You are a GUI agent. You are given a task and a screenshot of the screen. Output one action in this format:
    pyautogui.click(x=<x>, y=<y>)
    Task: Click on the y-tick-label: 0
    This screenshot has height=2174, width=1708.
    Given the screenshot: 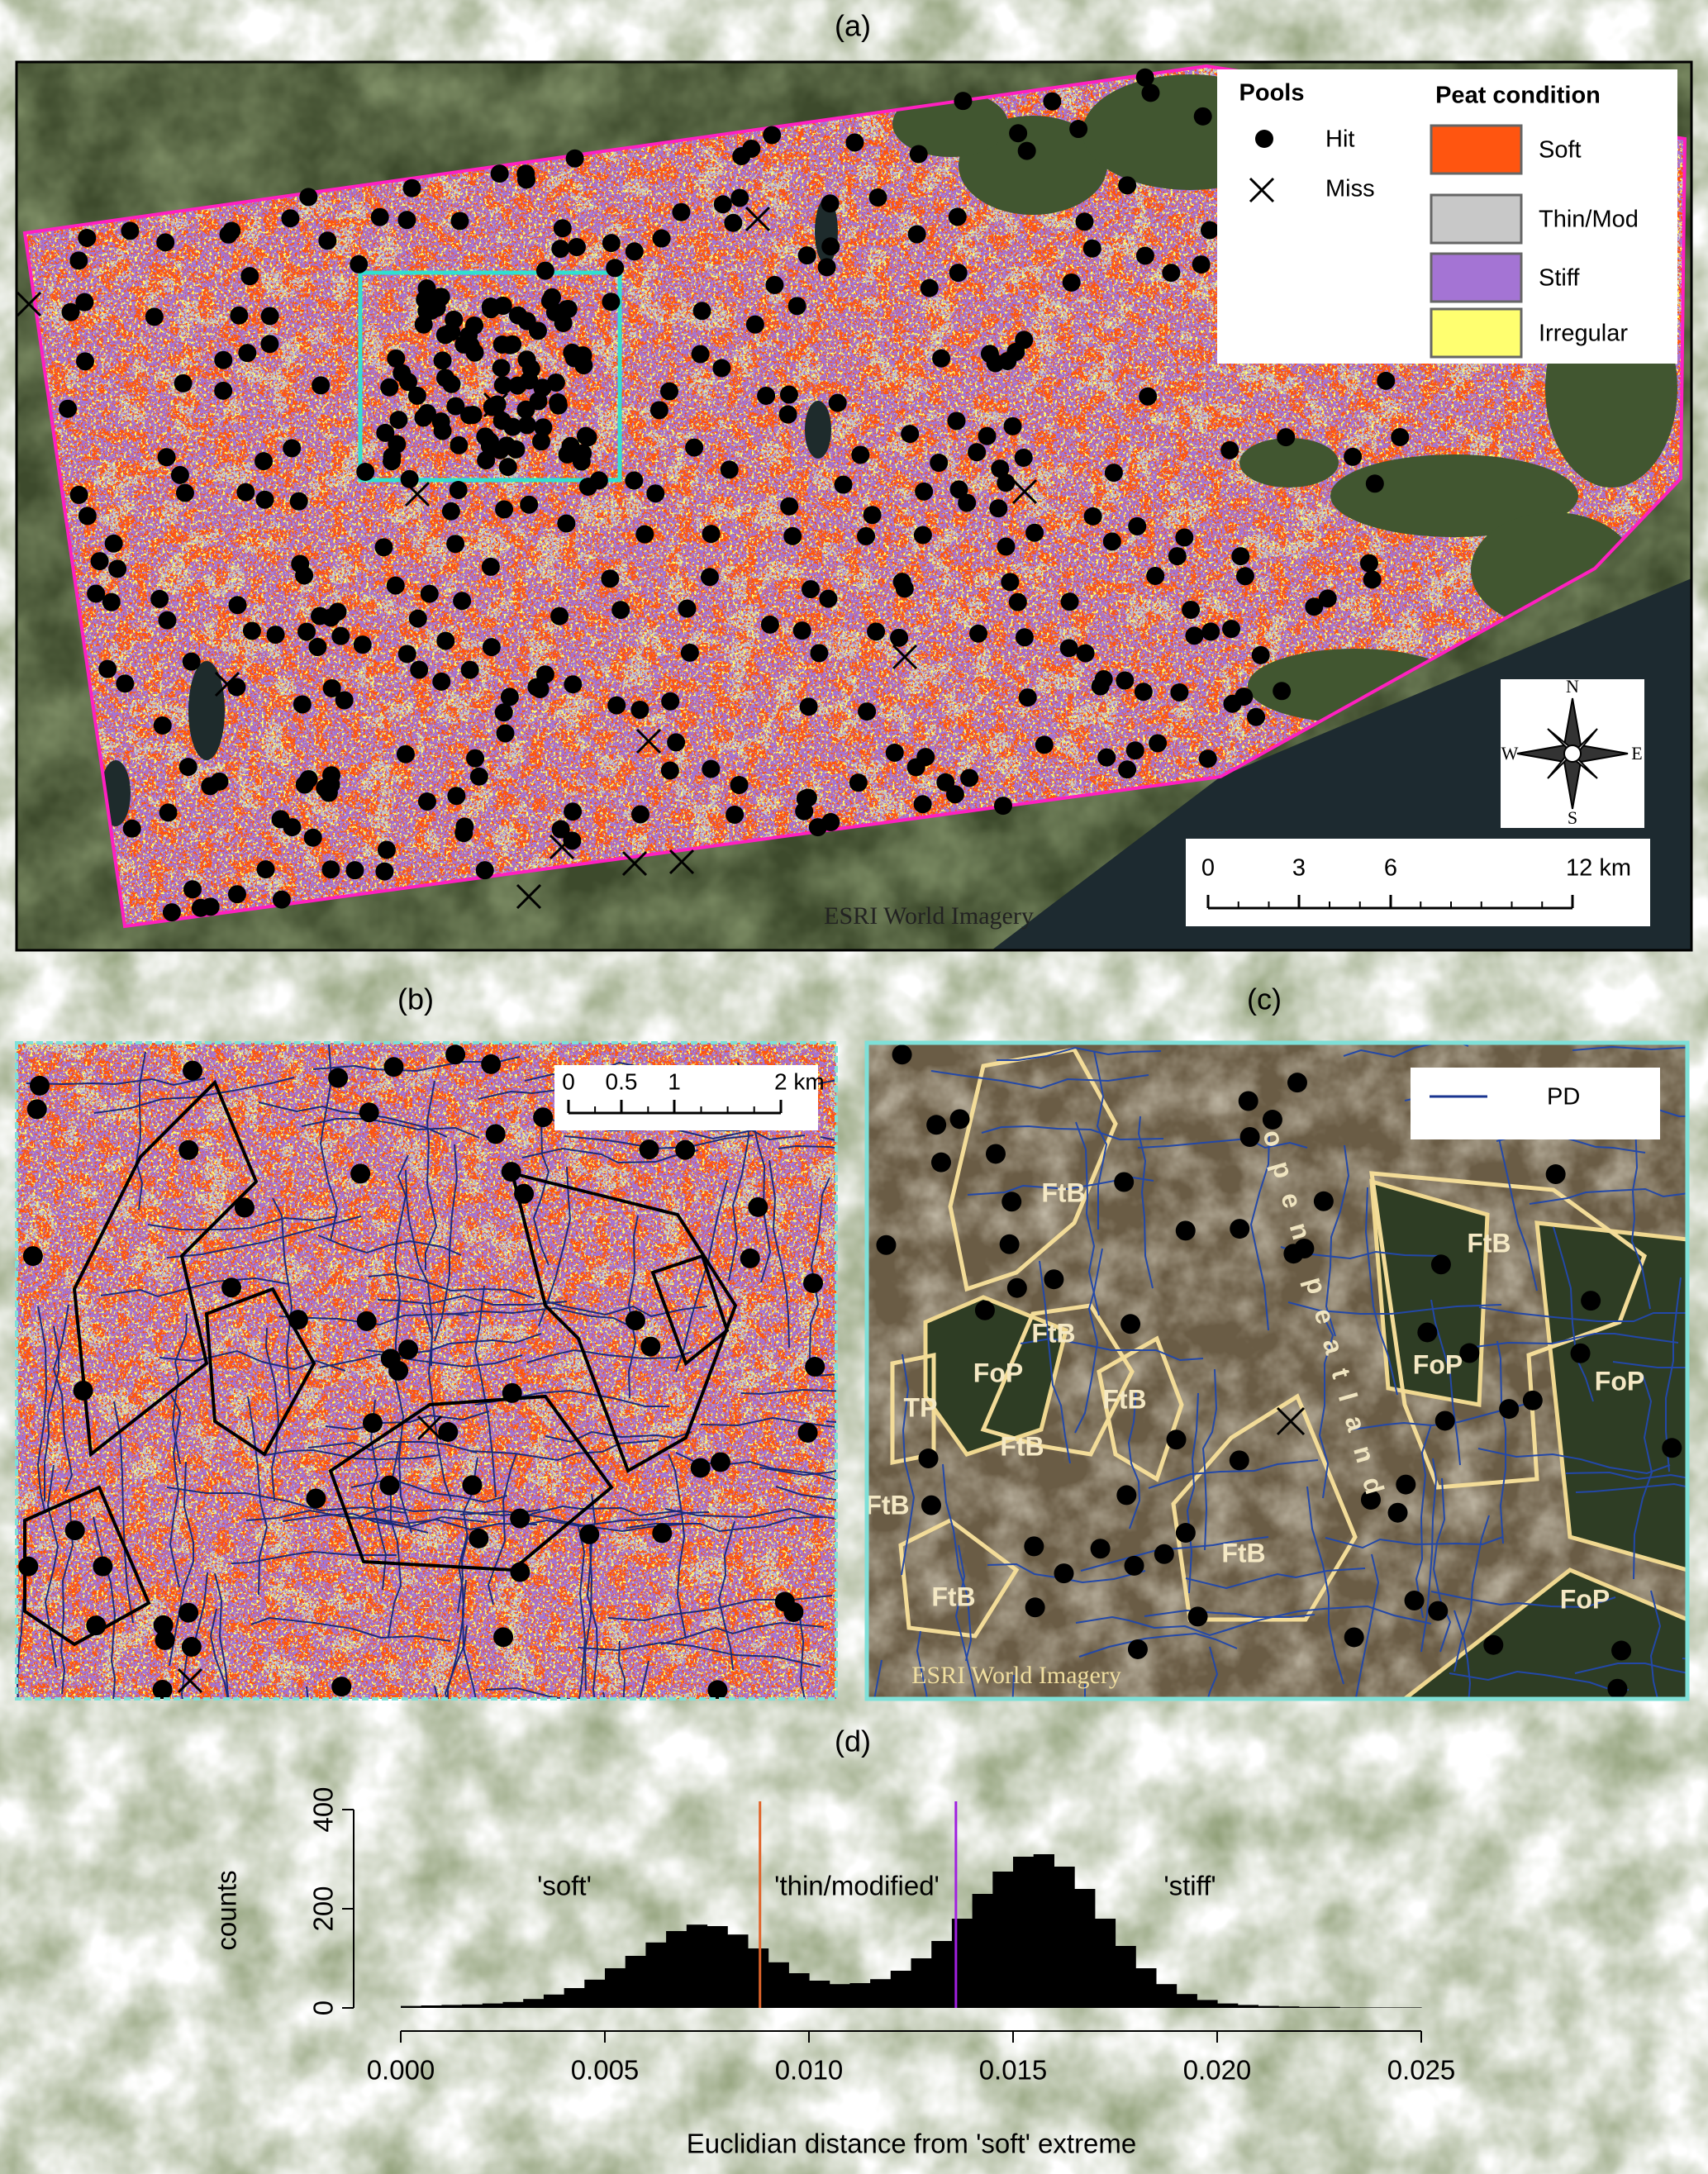 What is the action you would take?
    pyautogui.click(x=323, y=2007)
    